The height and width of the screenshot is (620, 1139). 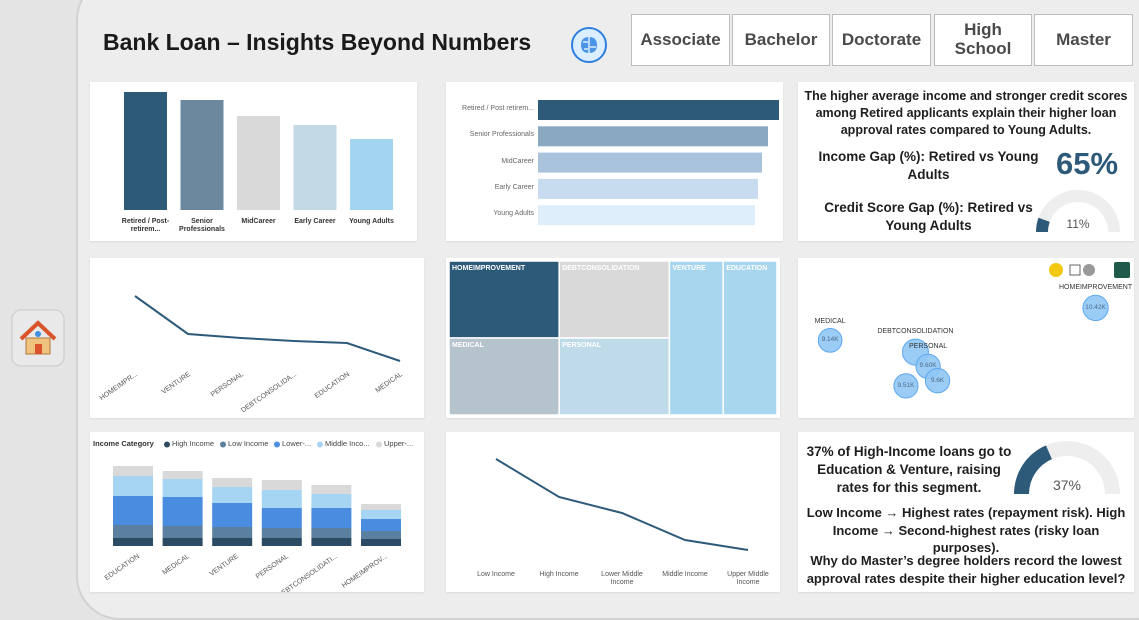 I want to click on bar-chart, so click(x=258, y=151).